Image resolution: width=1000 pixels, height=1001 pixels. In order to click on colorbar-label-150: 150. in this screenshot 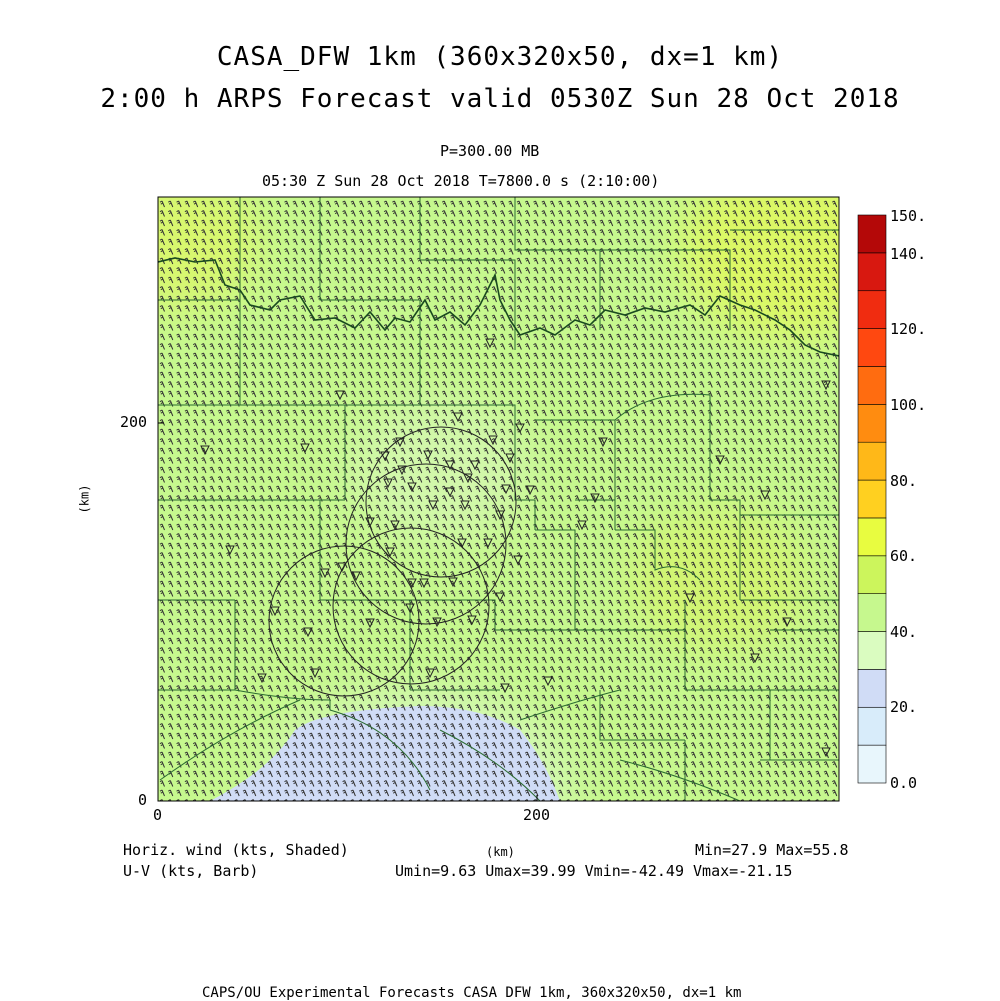, I will do `click(908, 216)`.